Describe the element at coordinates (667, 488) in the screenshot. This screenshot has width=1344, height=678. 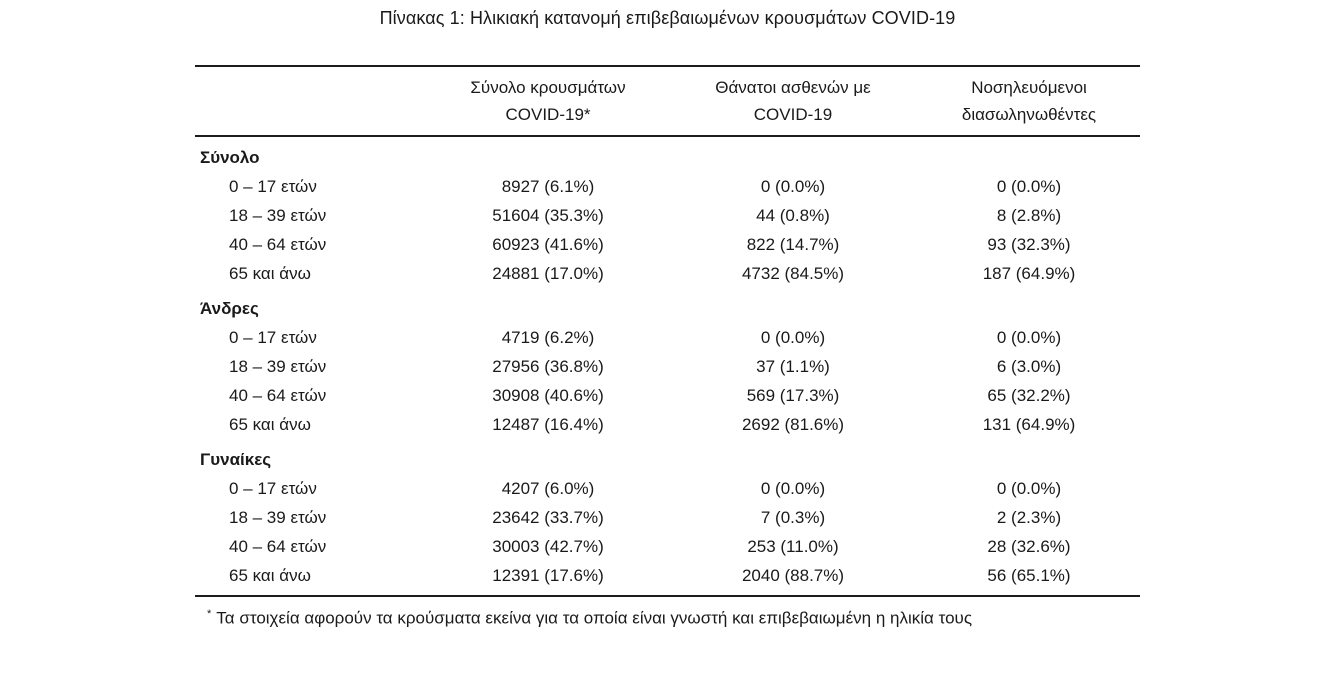
I see `table-row: 0 – 17 ετών 4207 (6.0%) 0 (0.0%) 0 (0.0%)` at that location.